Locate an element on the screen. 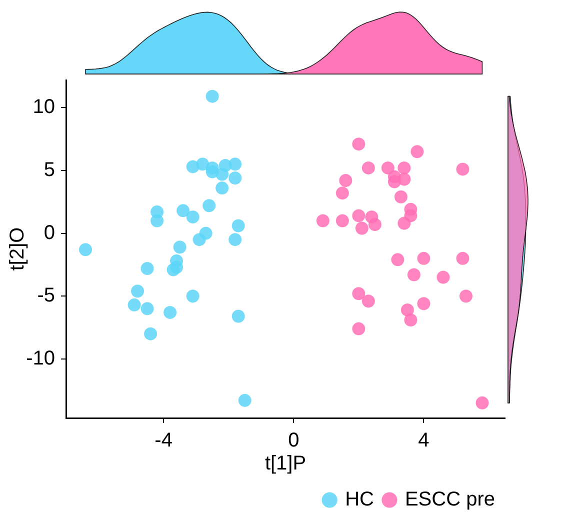  x-tick-label: 0 is located at coordinates (294, 441).